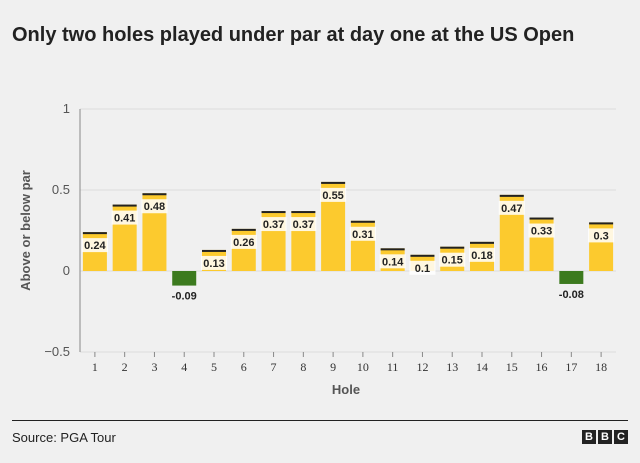  What do you see at coordinates (184, 297) in the screenshot?
I see `data-label: -0.09` at bounding box center [184, 297].